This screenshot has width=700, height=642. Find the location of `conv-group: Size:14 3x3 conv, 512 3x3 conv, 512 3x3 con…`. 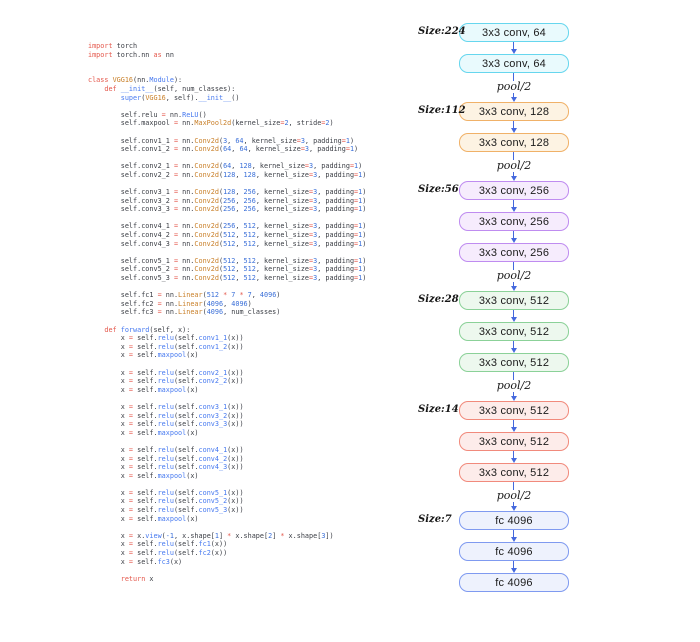

conv-group: Size:14 3x3 conv, 512 3x3 conv, 512 3x3 con… is located at coordinates (493, 441).